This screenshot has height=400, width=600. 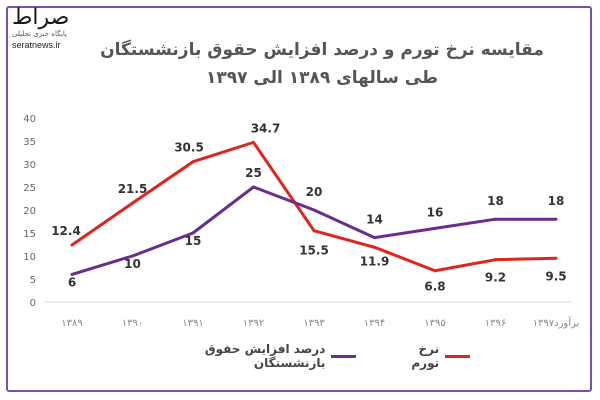 What do you see at coordinates (434, 323) in the screenshot?
I see `x-tick-label: ۱۳۹۵` at bounding box center [434, 323].